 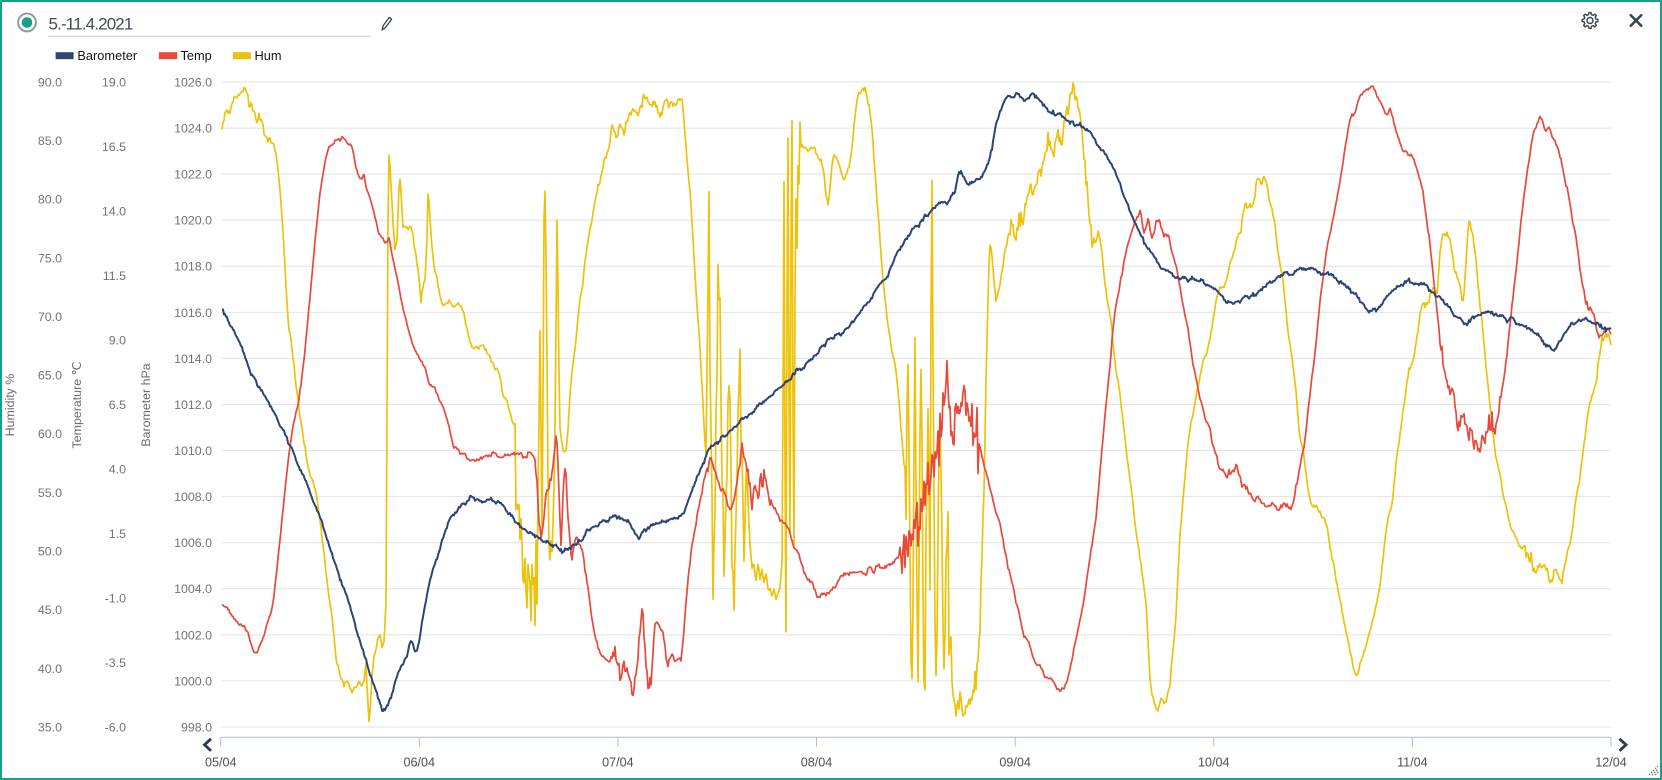 I want to click on svg-text: 1010.0, so click(x=193, y=451).